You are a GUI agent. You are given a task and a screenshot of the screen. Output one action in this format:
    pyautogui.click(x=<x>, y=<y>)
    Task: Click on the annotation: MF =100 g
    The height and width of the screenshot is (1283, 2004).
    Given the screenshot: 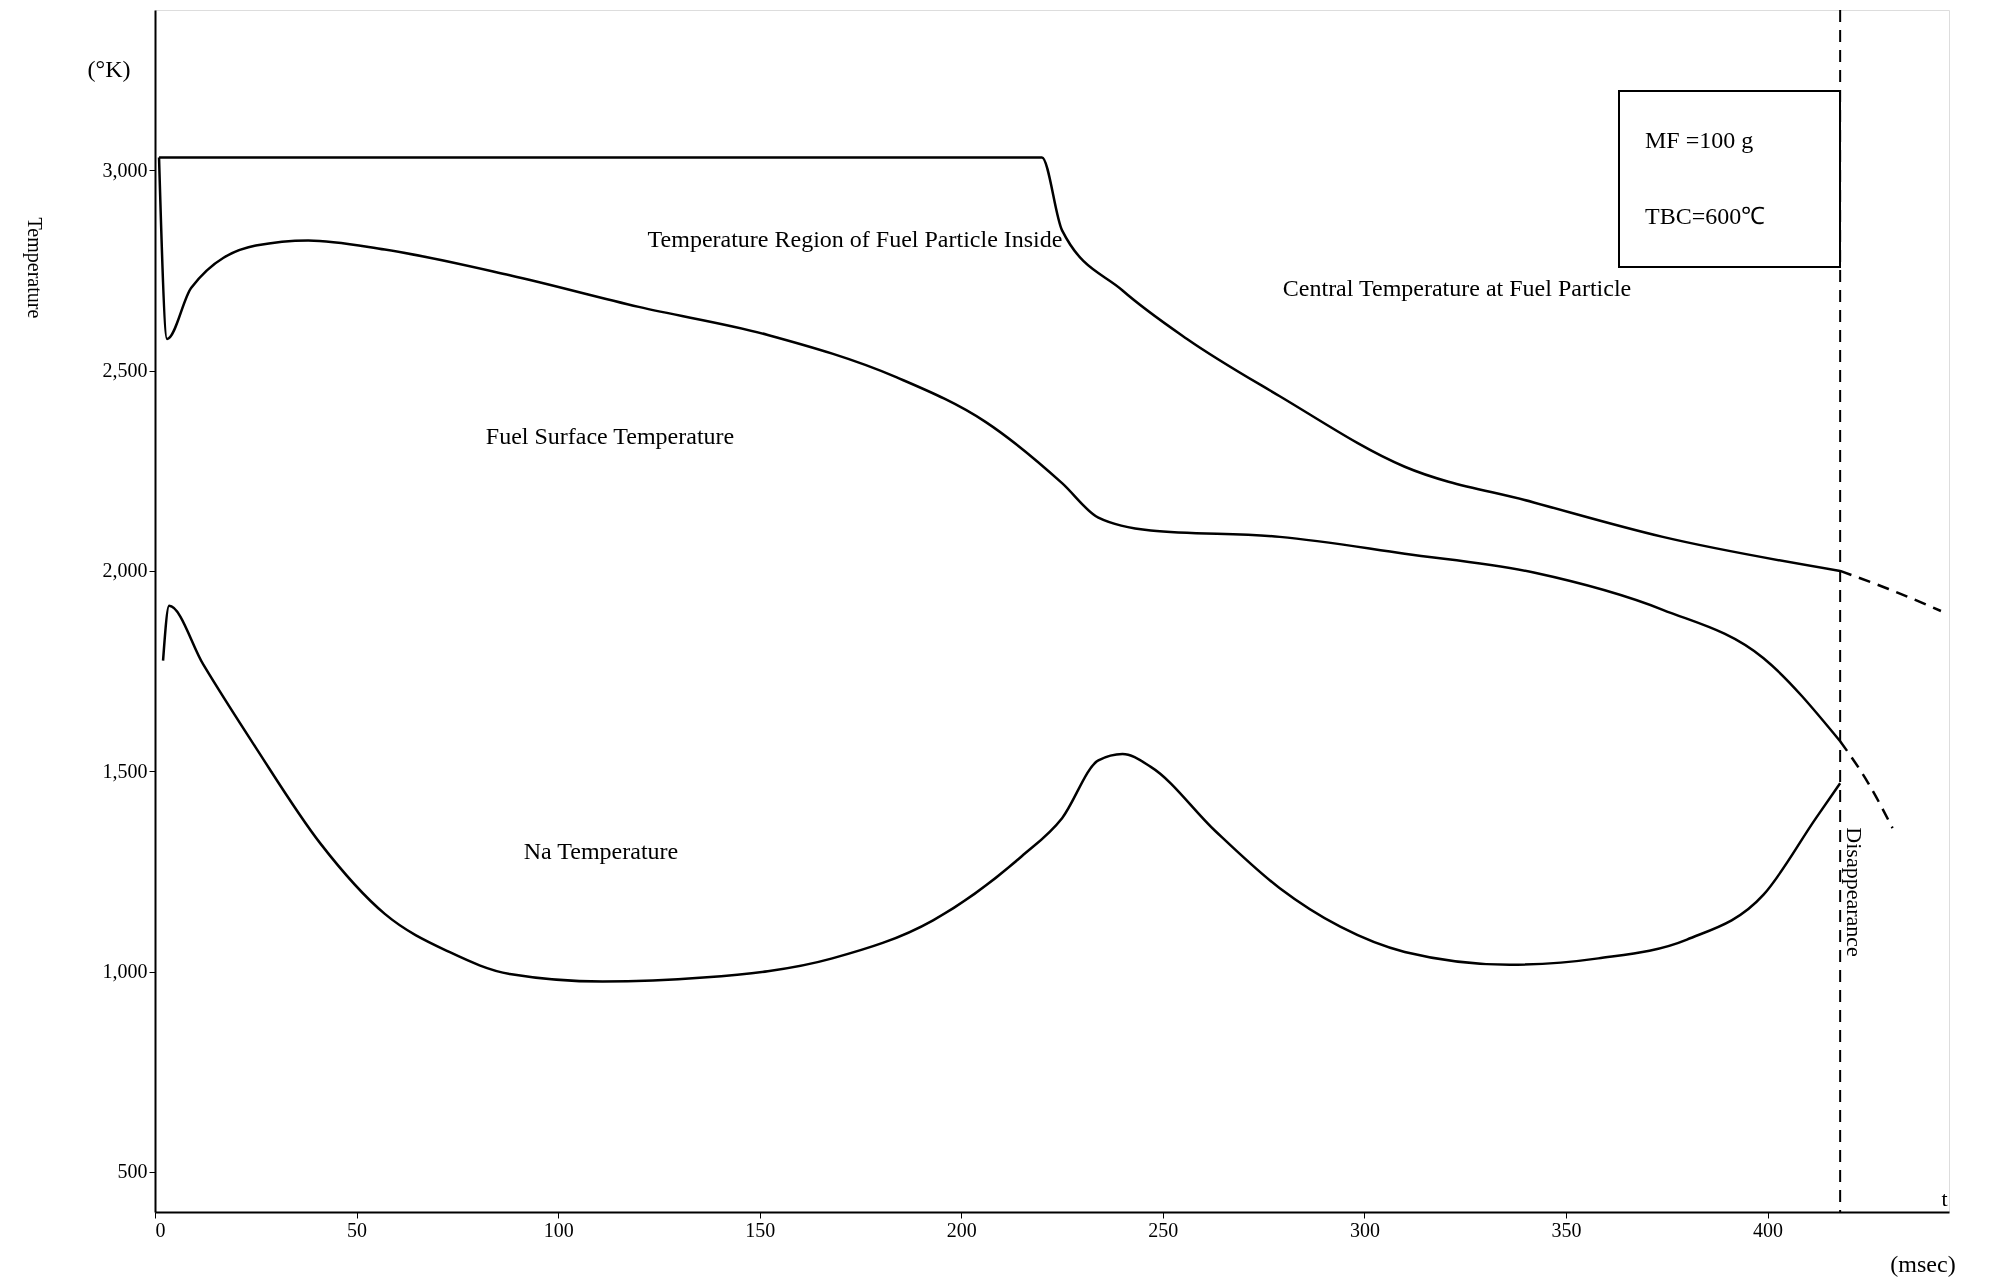 What is the action you would take?
    pyautogui.click(x=1699, y=140)
    